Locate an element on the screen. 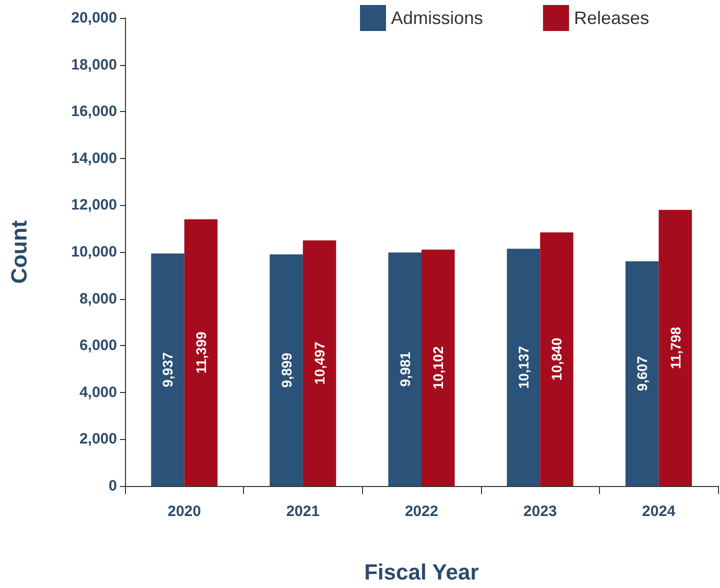 The width and height of the screenshot is (720, 588). data-label: 10,497 is located at coordinates (320, 363).